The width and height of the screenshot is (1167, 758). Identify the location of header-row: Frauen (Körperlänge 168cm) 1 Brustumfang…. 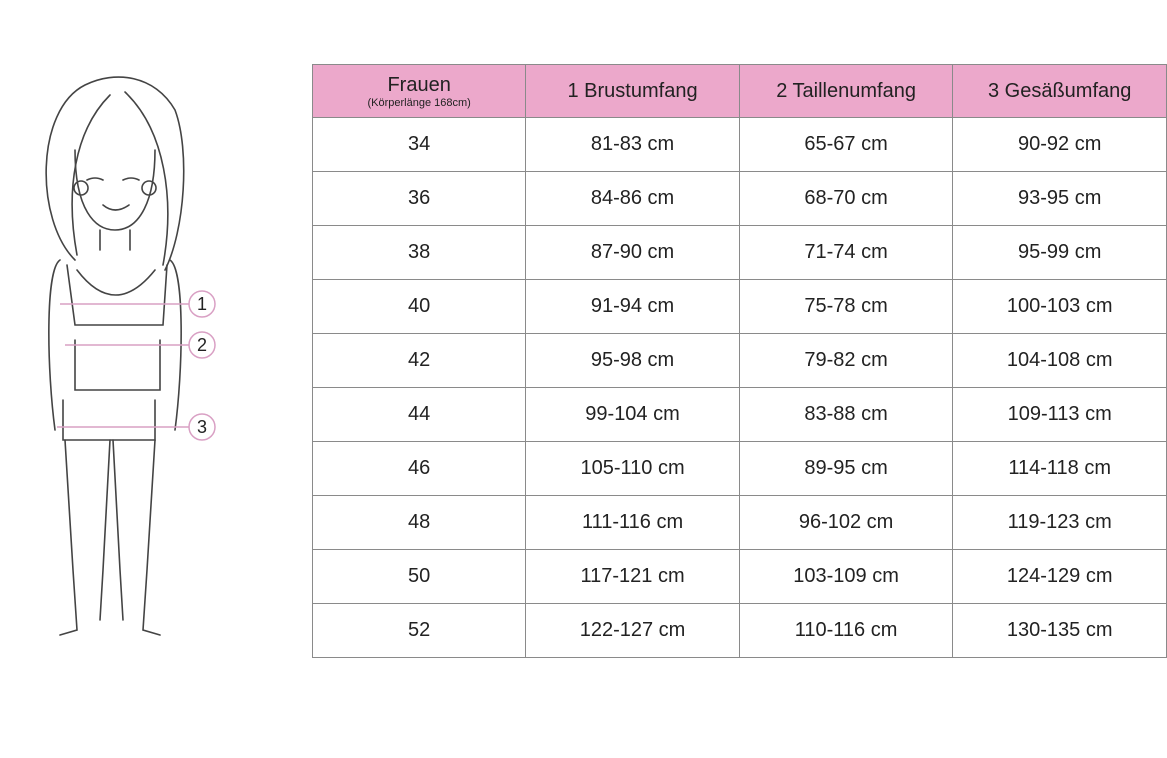
(739, 91).